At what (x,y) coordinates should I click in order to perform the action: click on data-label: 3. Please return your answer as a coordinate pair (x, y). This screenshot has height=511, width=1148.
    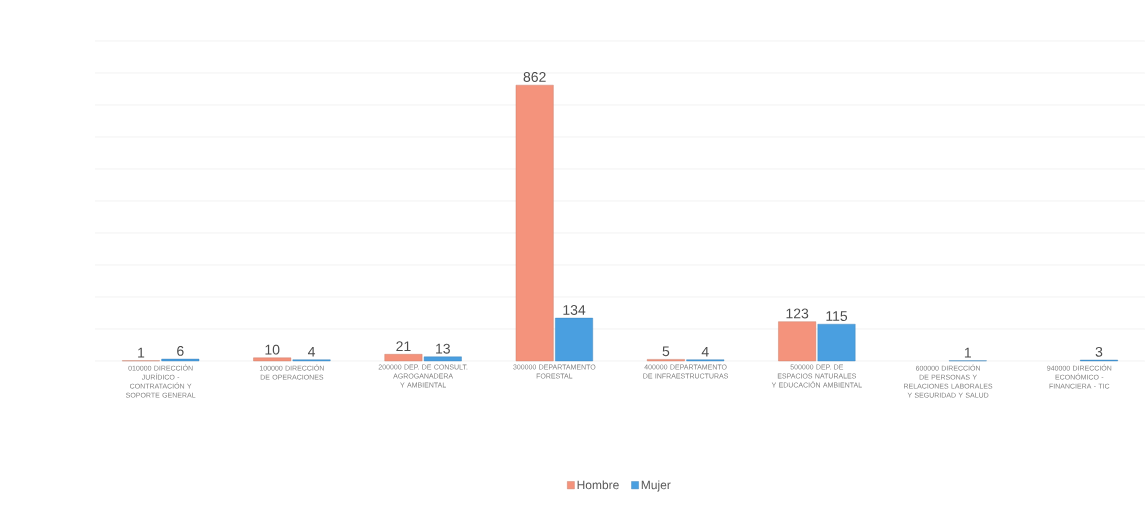
    Looking at the image, I should click on (1099, 351).